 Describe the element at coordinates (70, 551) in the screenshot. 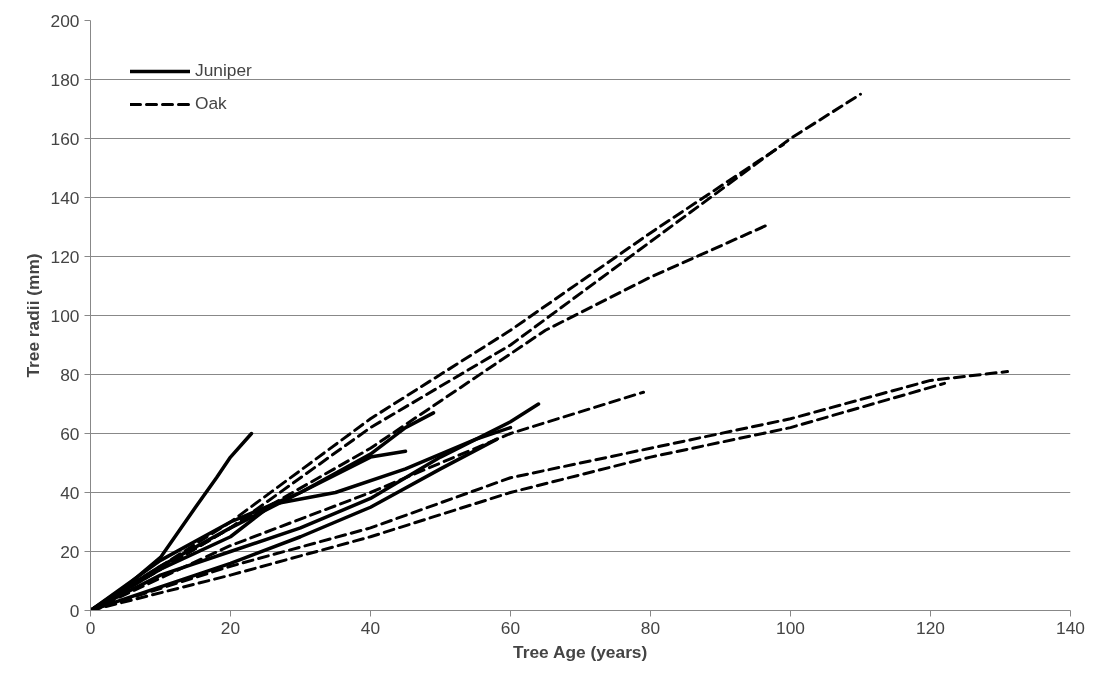

I see `y-tick-label: 20` at that location.